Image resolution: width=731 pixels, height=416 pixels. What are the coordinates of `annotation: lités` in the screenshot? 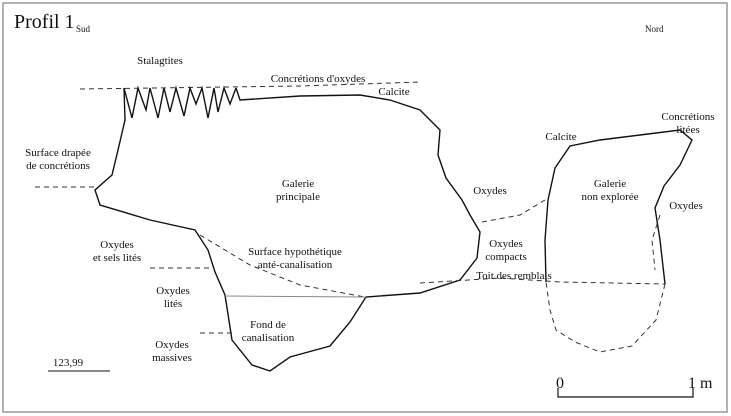 It's located at (173, 304).